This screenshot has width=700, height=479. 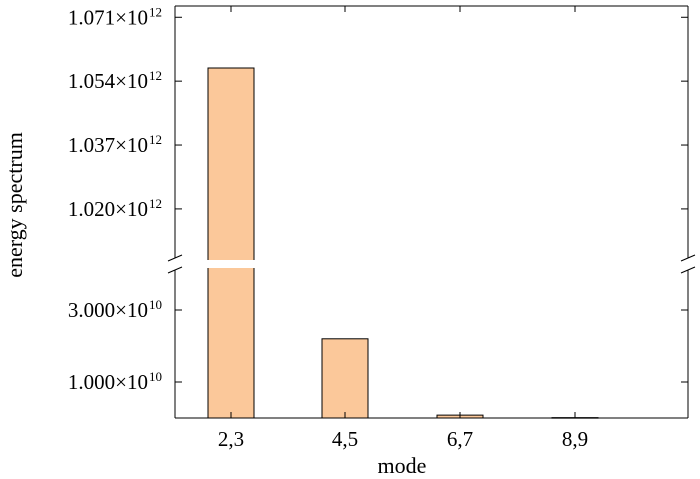 What do you see at coordinates (575, 439) in the screenshot?
I see `x-tick-label: 8,9` at bounding box center [575, 439].